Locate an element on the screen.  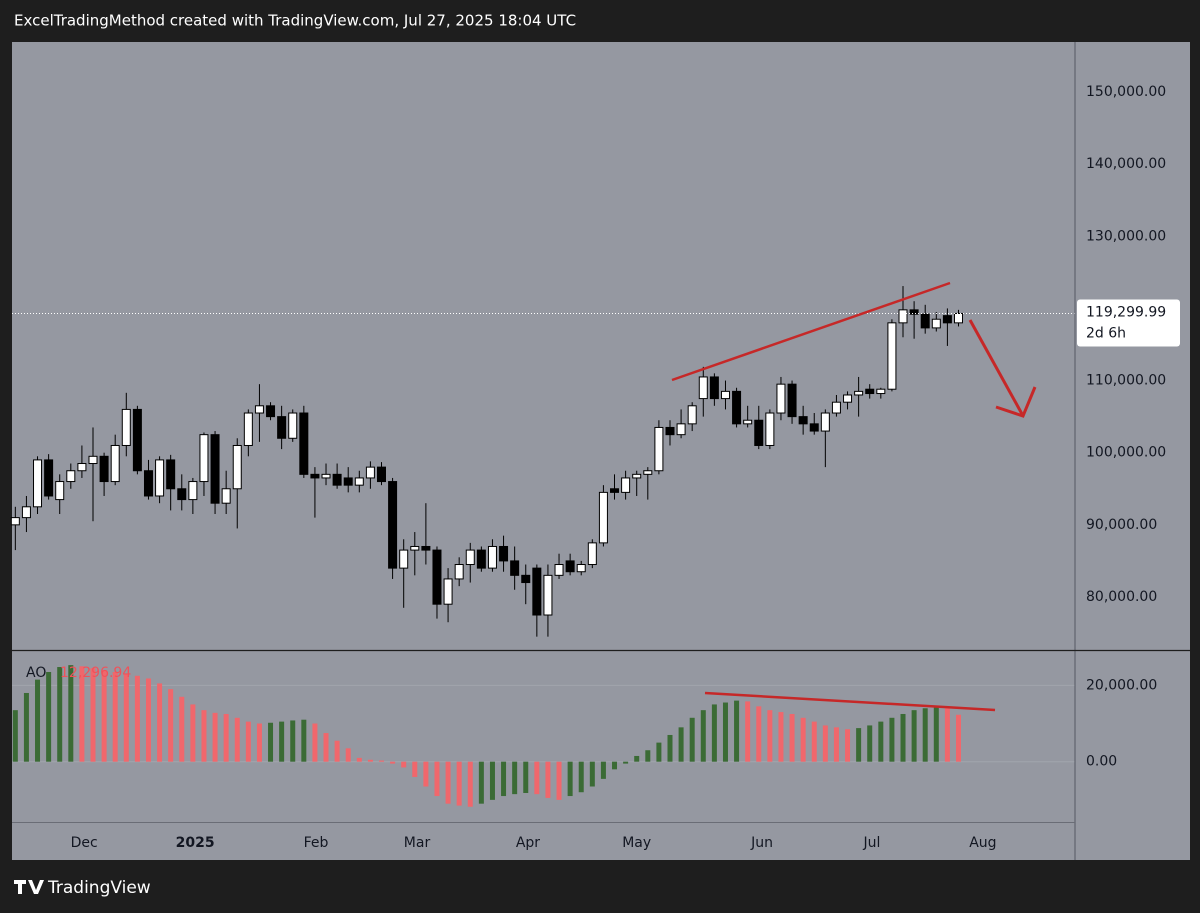
y-tick-label: 110,000.00 is located at coordinates (1126, 381).